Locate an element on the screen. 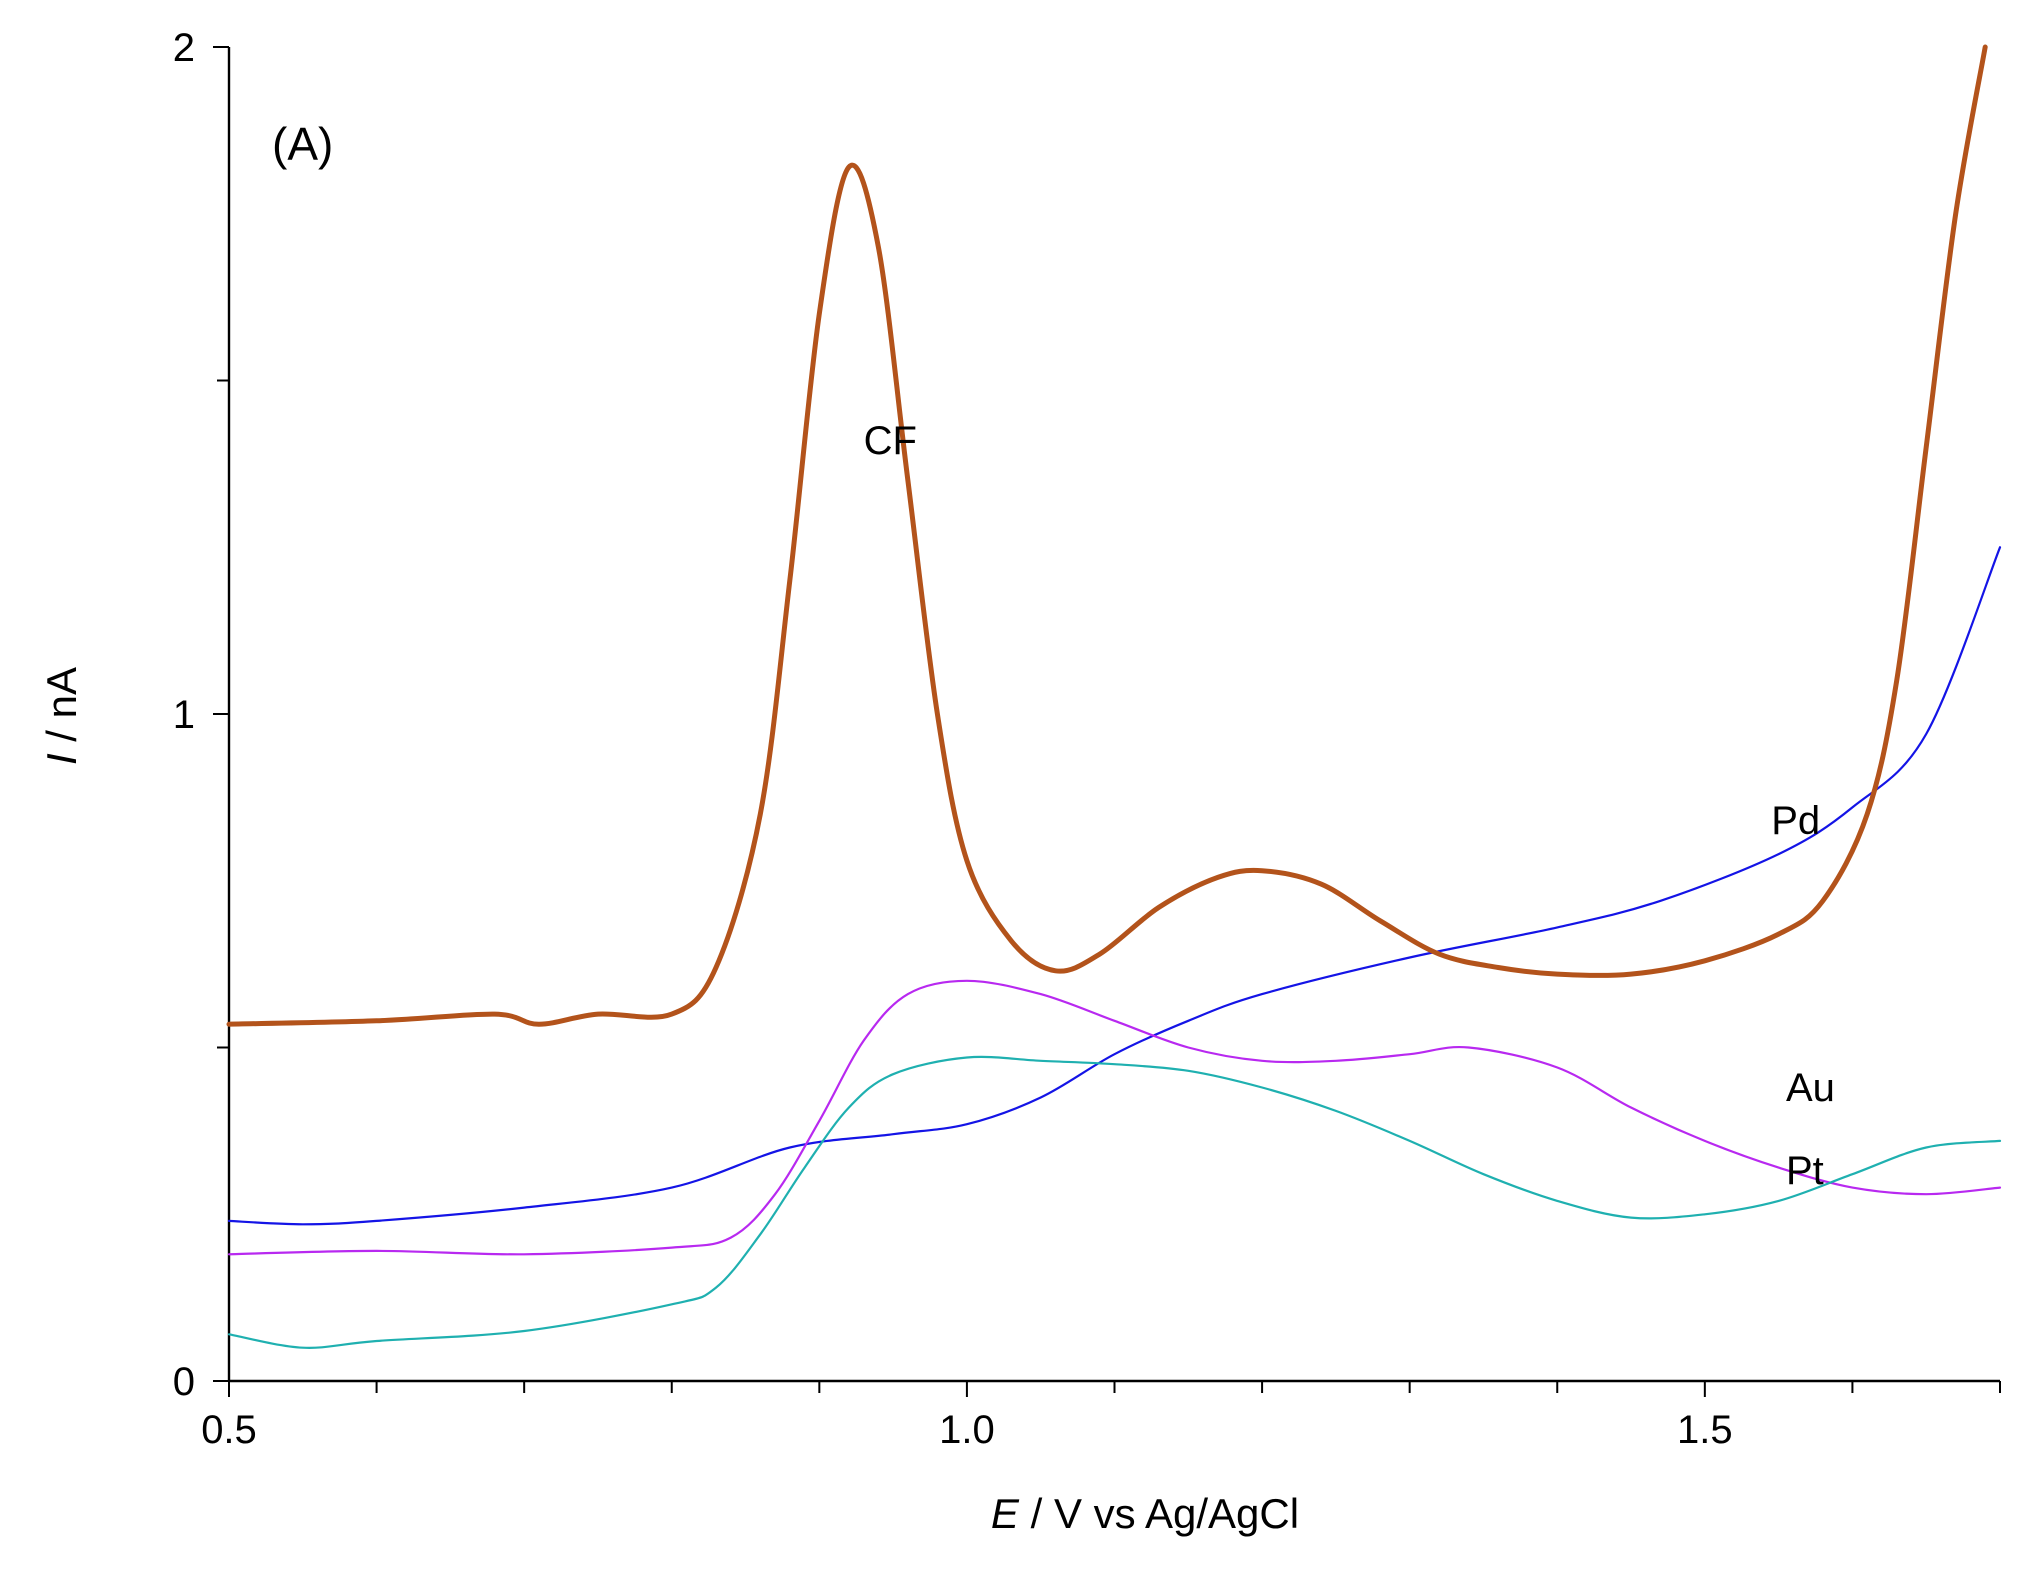 This screenshot has width=2027, height=1569. series-label-cf: CF is located at coordinates (890, 441).